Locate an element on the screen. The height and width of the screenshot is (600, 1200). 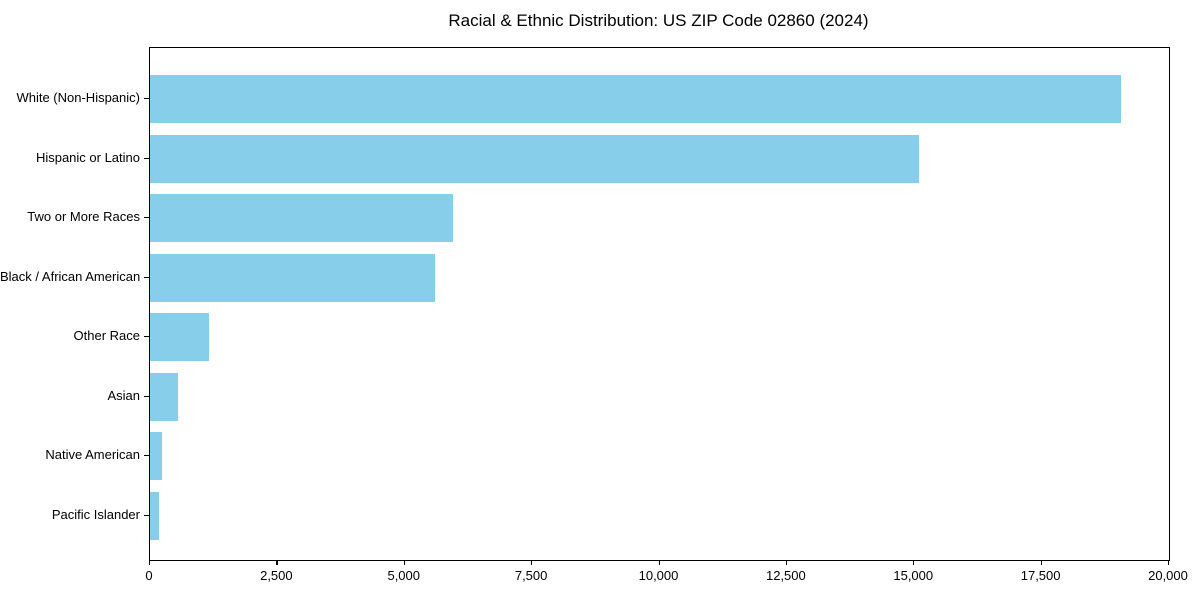
y-tick-label: Native American is located at coordinates (92, 454).